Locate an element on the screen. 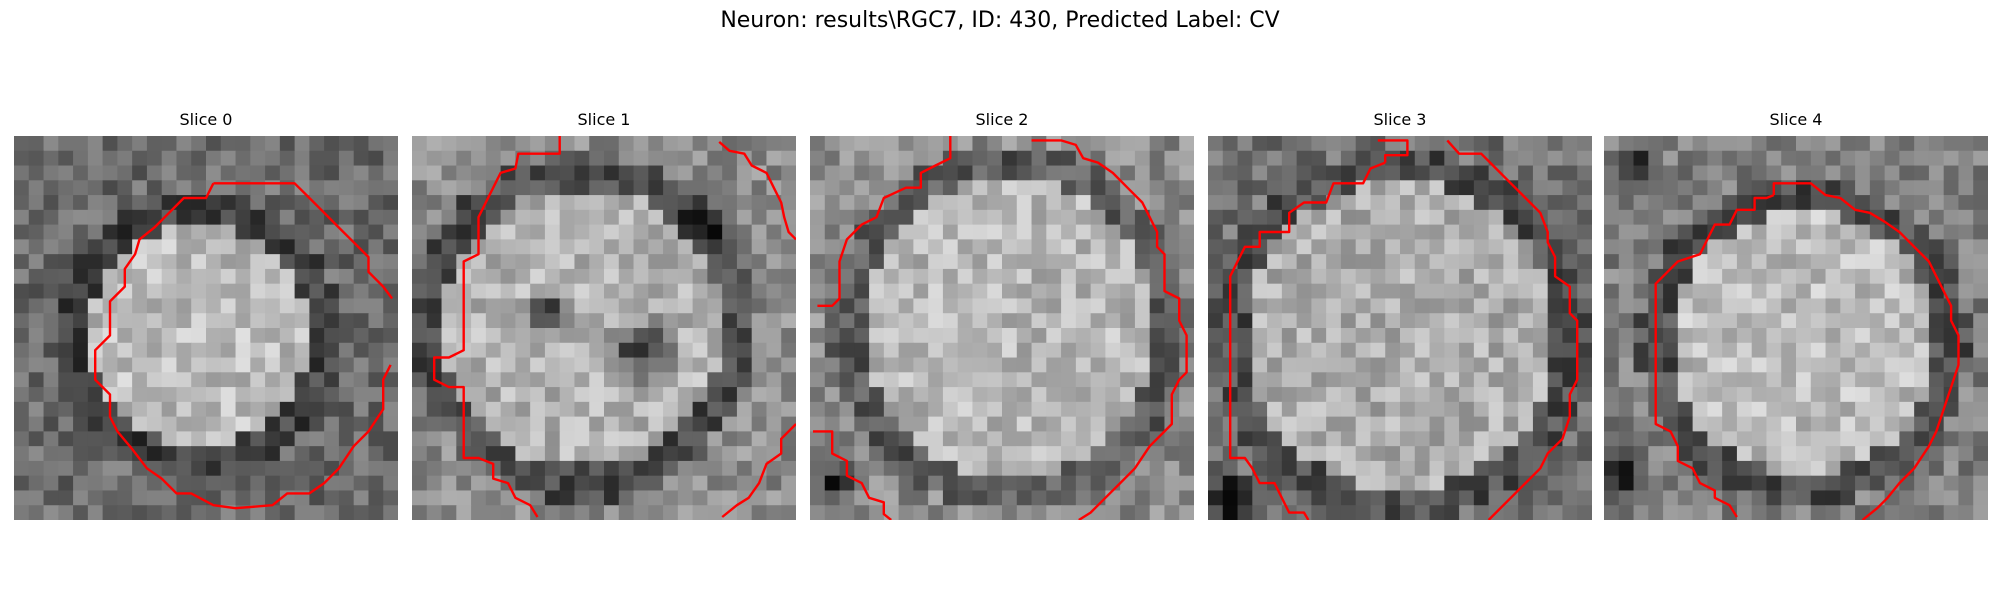 The width and height of the screenshot is (2000, 600). slice-title: Slice 4 is located at coordinates (1796, 119).